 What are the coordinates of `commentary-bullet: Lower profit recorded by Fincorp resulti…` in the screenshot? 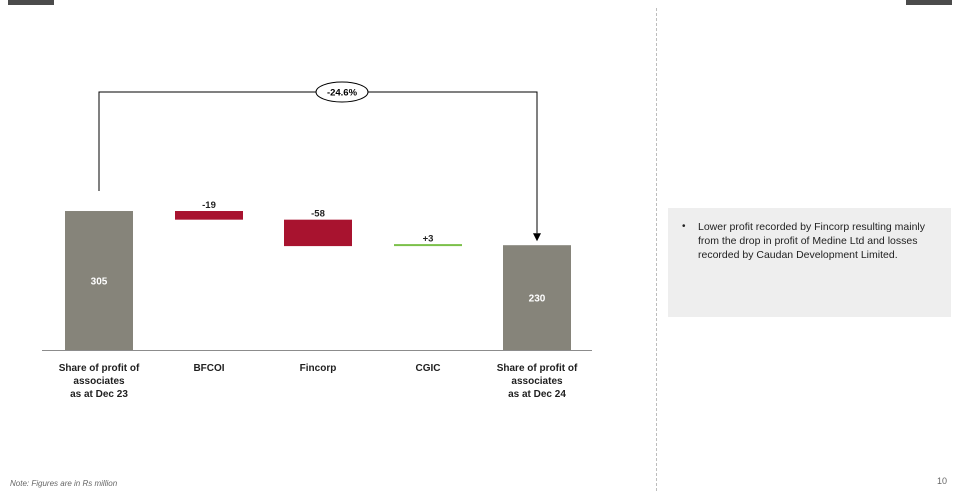 It's located at (809, 241).